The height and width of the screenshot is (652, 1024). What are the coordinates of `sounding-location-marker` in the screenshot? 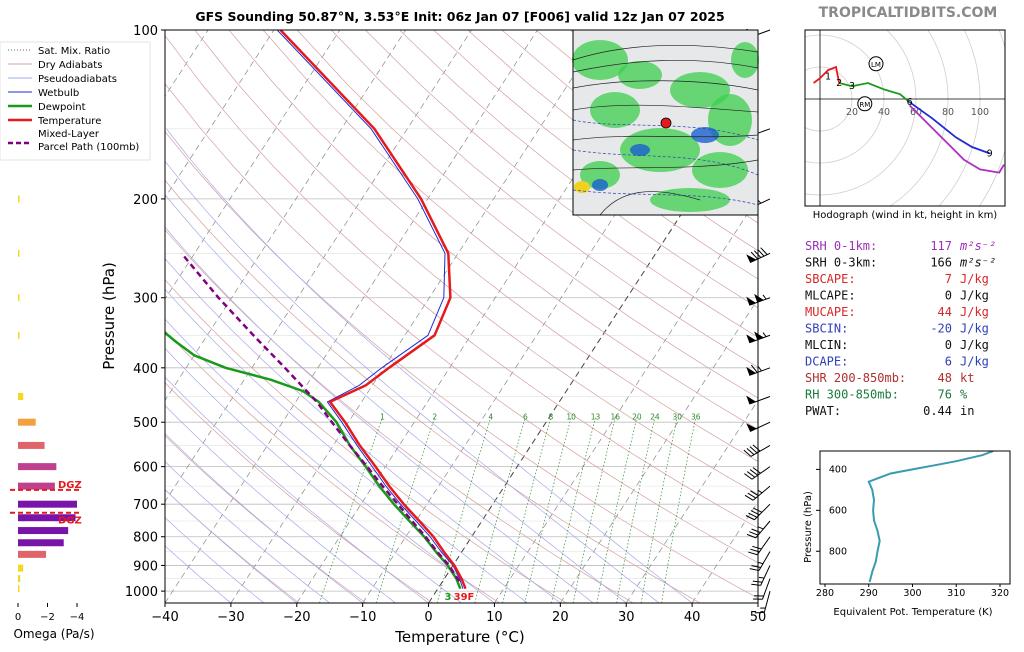 It's located at (666, 123).